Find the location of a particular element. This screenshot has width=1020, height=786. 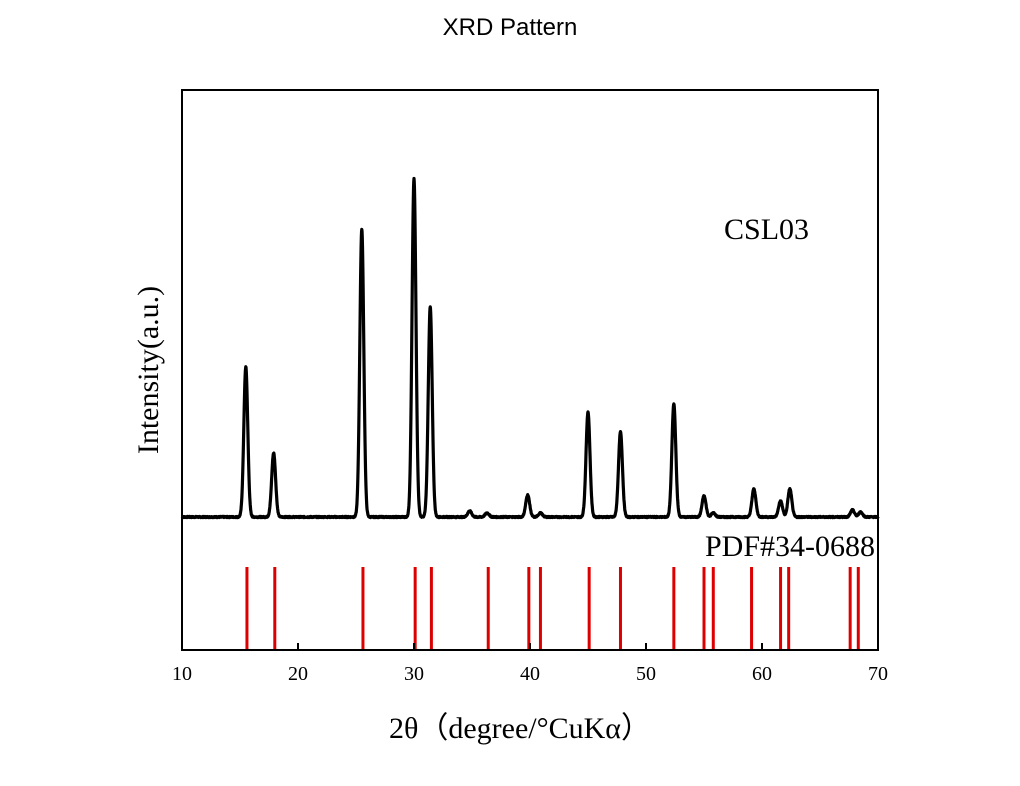

x-axis-ticks: 10 20 30 40 50 60 70 is located at coordinates (530, 664).